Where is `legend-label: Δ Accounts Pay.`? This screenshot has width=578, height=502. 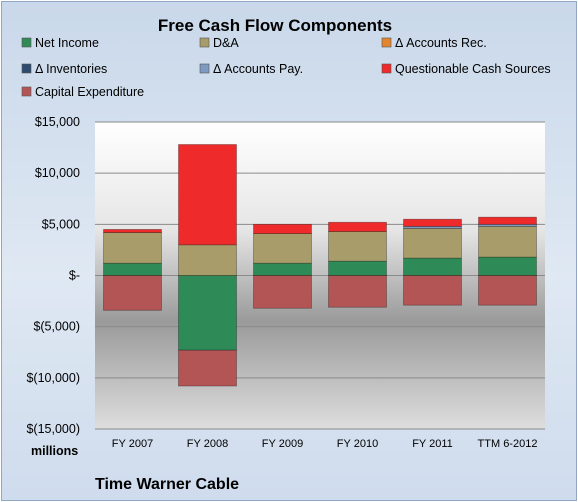
legend-label: Δ Accounts Pay. is located at coordinates (258, 69).